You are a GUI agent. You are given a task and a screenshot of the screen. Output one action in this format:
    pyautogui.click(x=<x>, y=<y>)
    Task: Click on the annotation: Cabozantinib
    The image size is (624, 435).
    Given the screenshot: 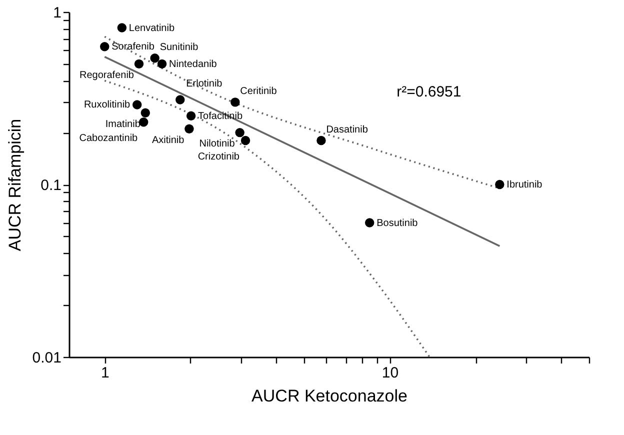 What is the action you would take?
    pyautogui.click(x=108, y=138)
    